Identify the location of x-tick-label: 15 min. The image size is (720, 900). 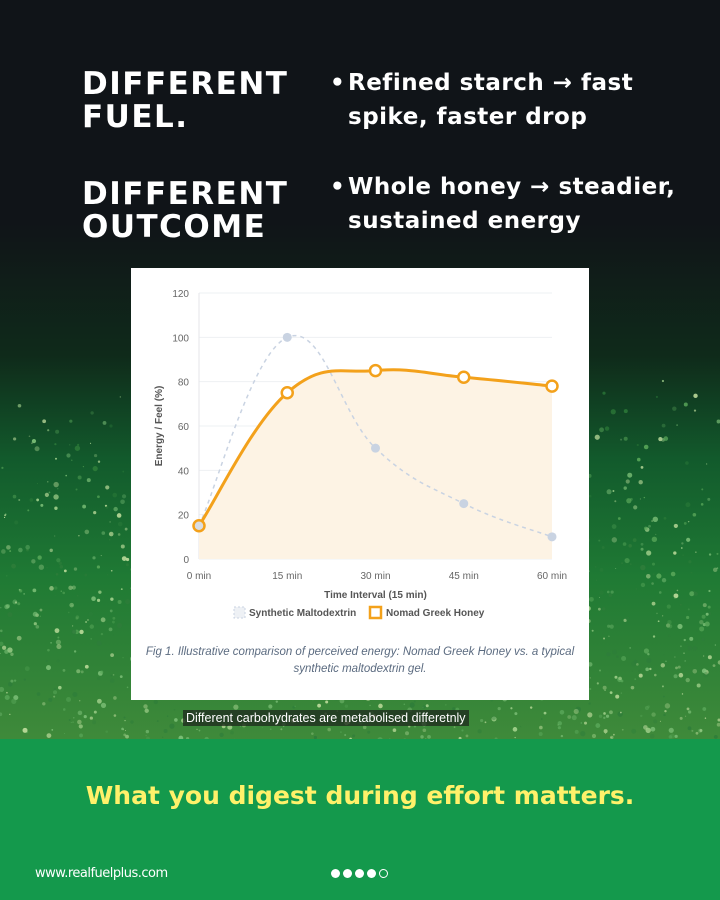
(287, 576).